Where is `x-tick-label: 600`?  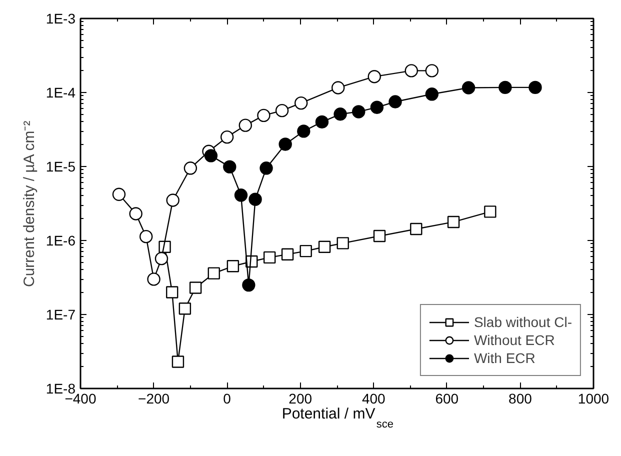 x-tick-label: 600 is located at coordinates (447, 398).